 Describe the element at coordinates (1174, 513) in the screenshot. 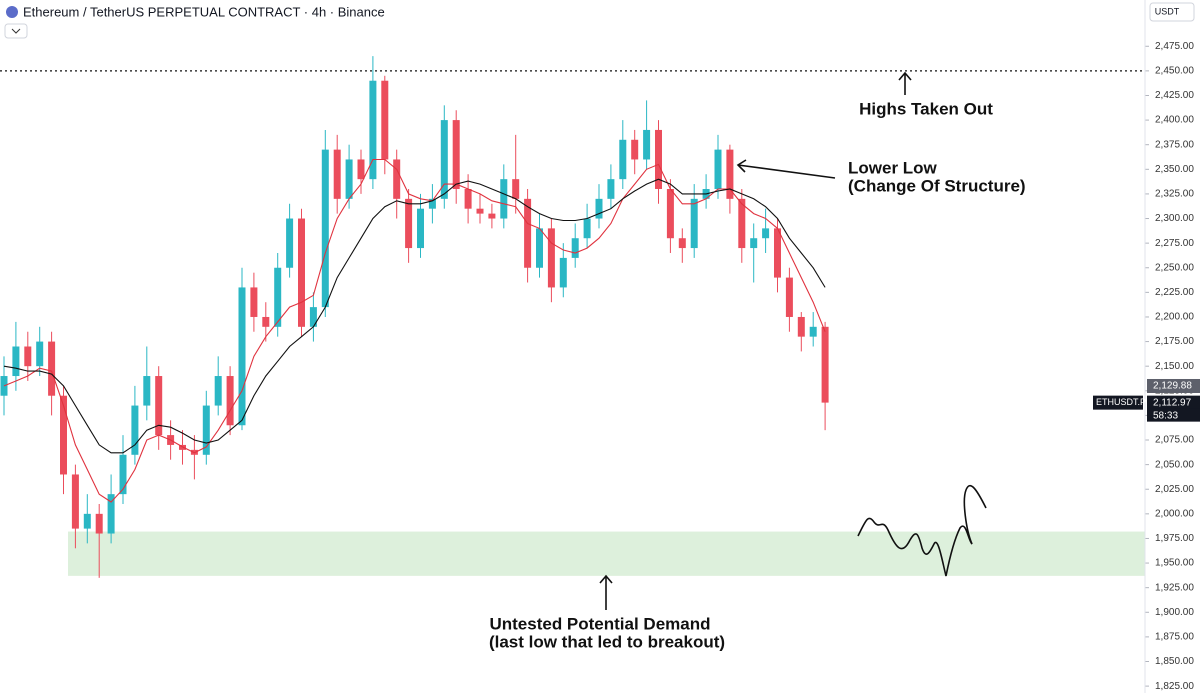

I see `y-tick-label: 2,000.00` at that location.